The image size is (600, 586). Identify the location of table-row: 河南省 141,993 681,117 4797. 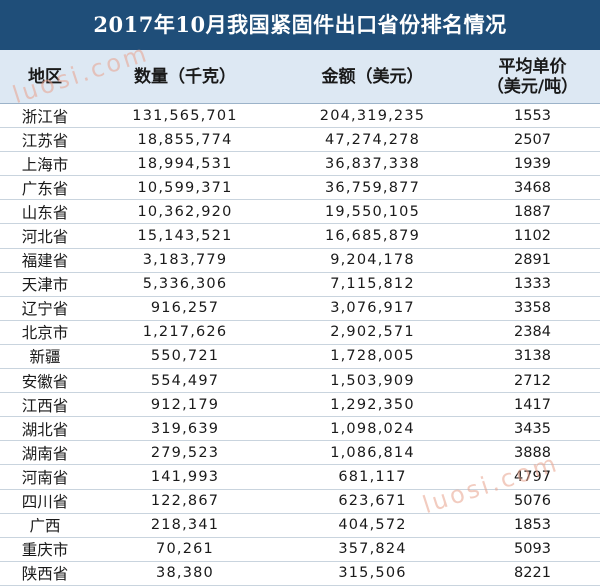
(300, 477).